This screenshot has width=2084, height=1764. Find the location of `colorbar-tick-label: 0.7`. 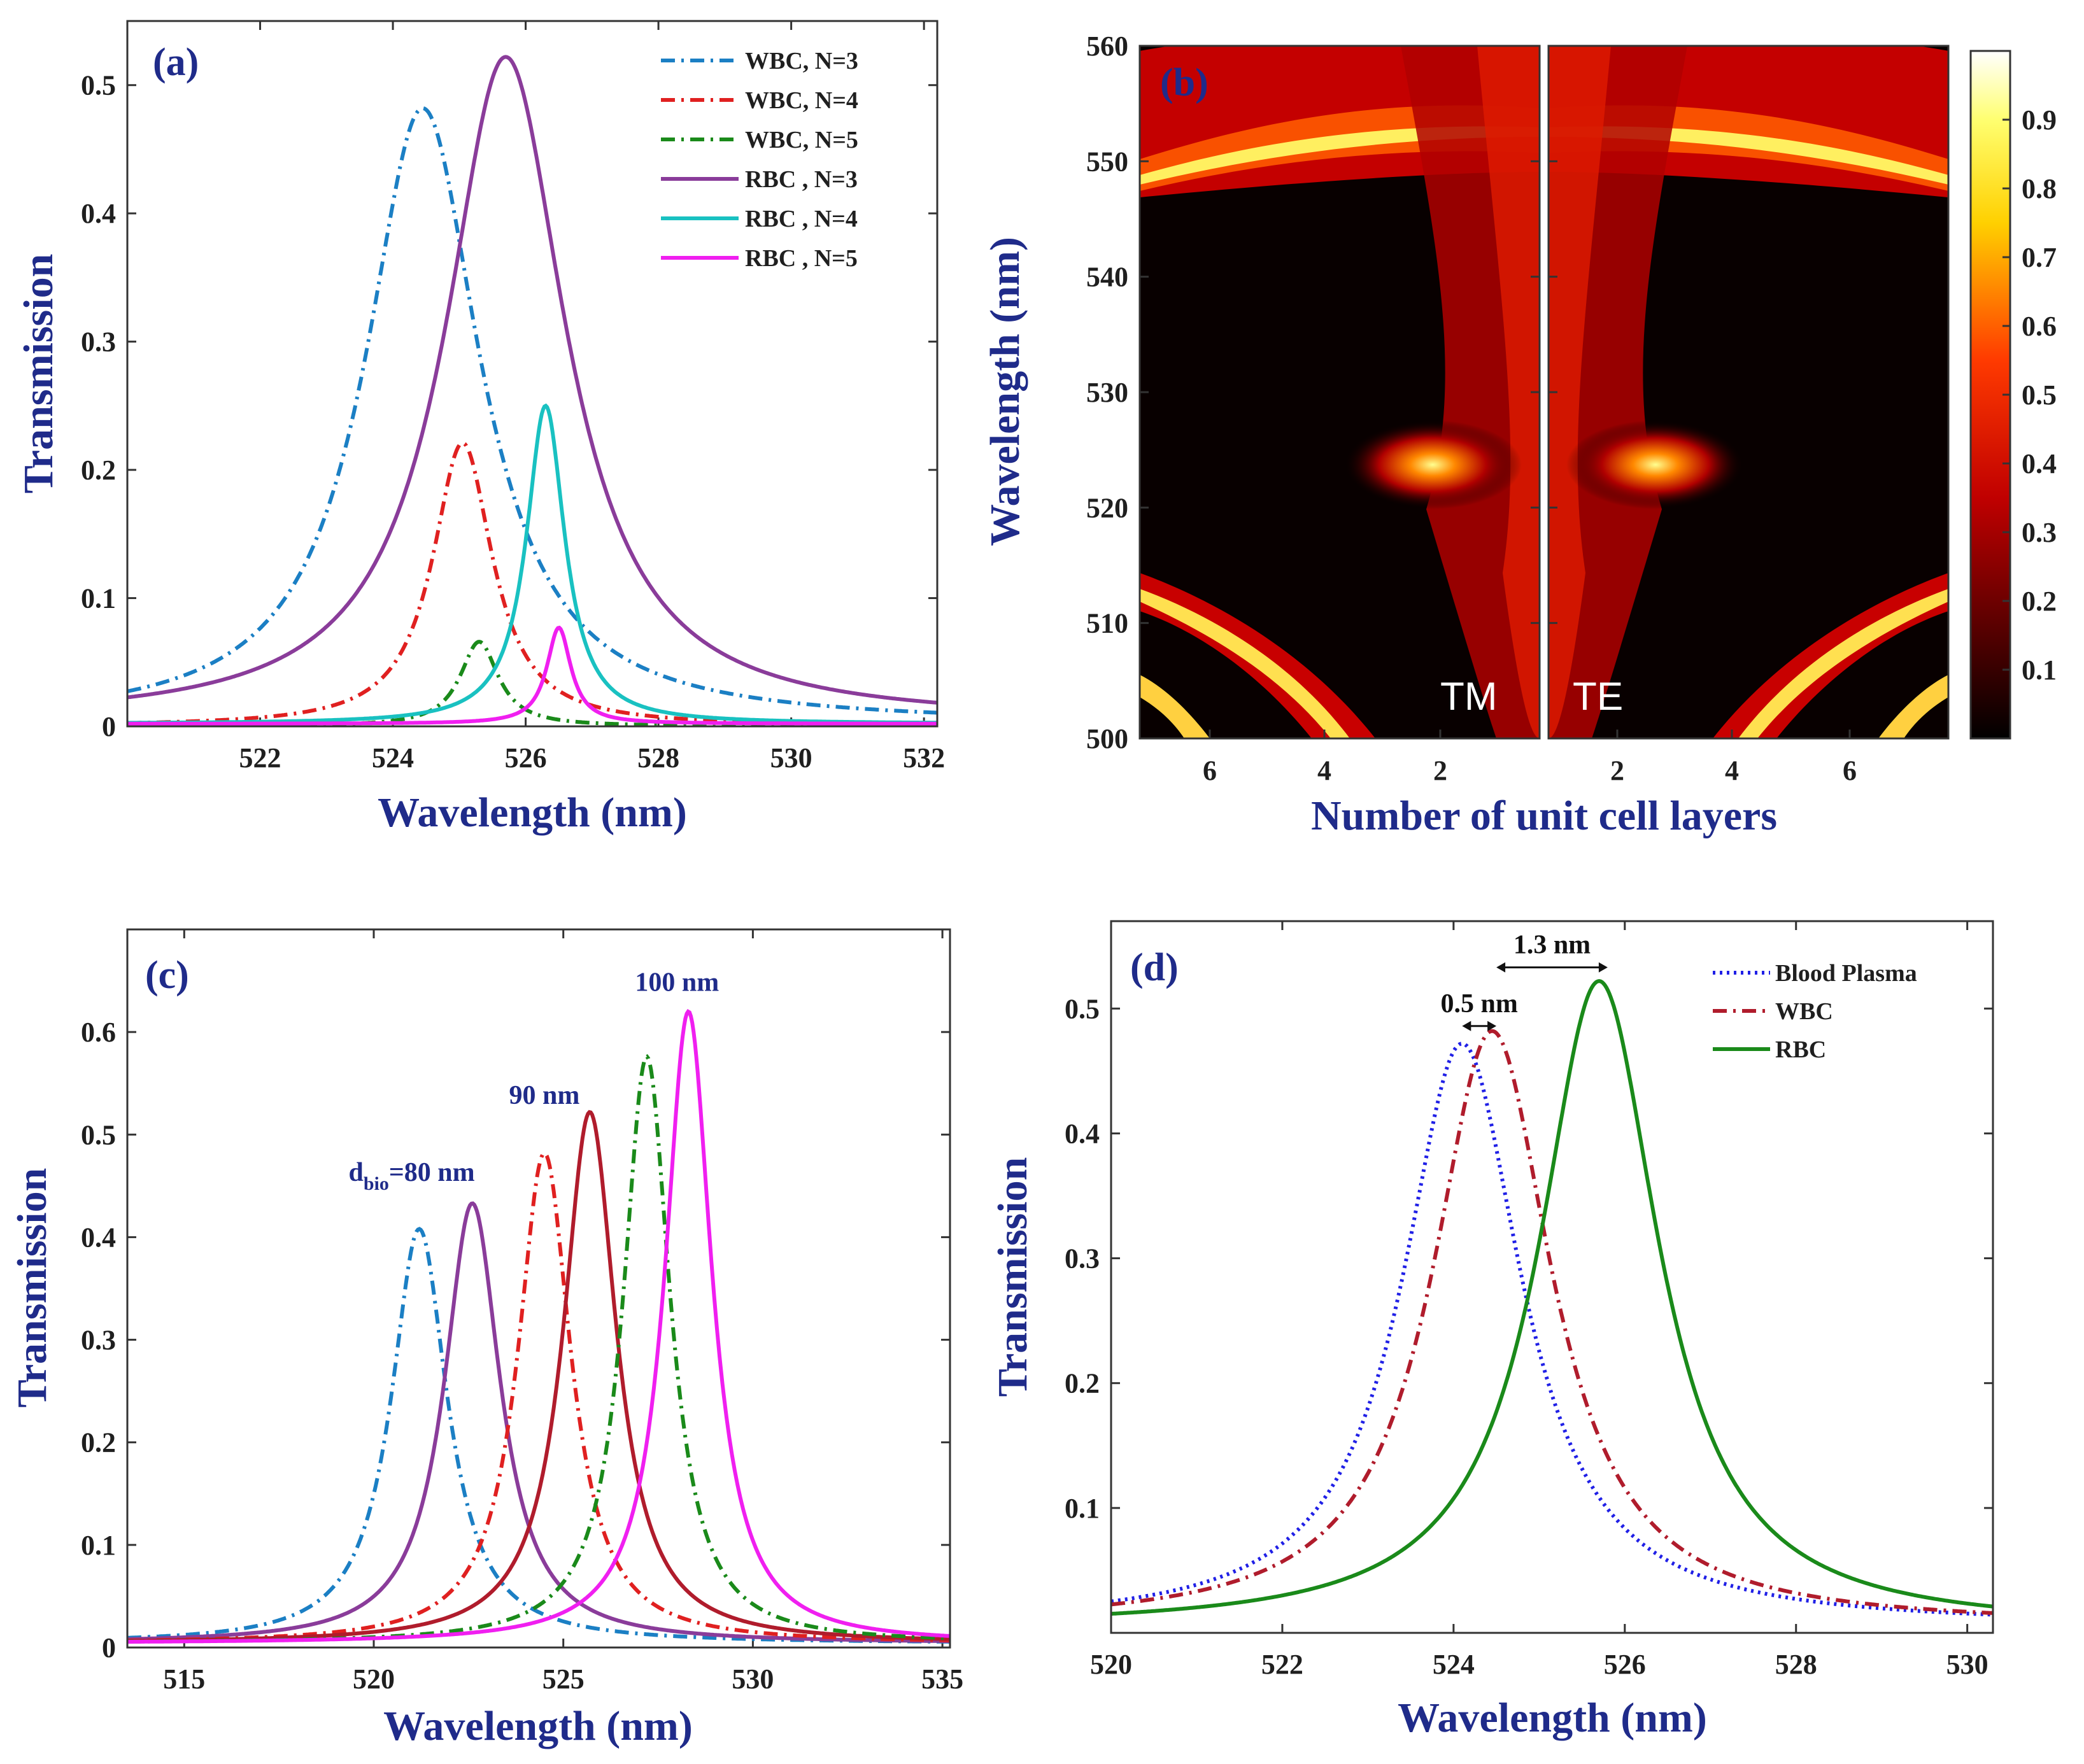

colorbar-tick-label: 0.7 is located at coordinates (2039, 258).